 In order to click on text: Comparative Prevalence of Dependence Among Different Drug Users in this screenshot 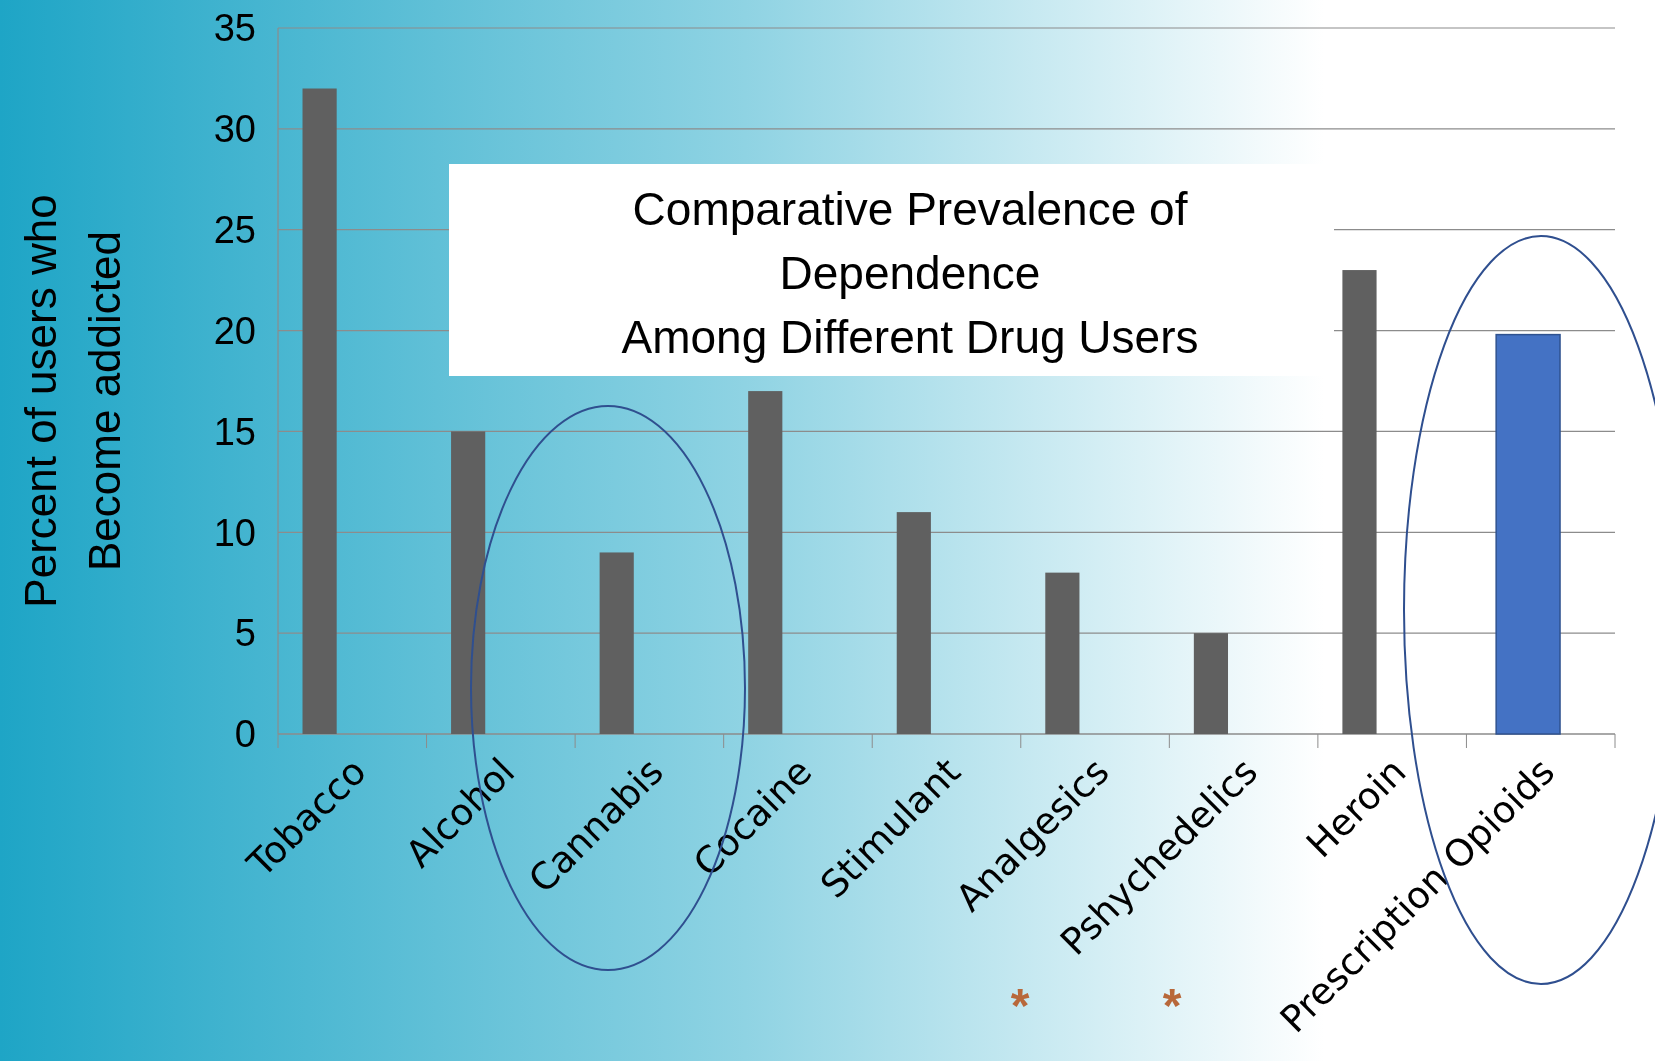, I will do `click(910, 273)`.